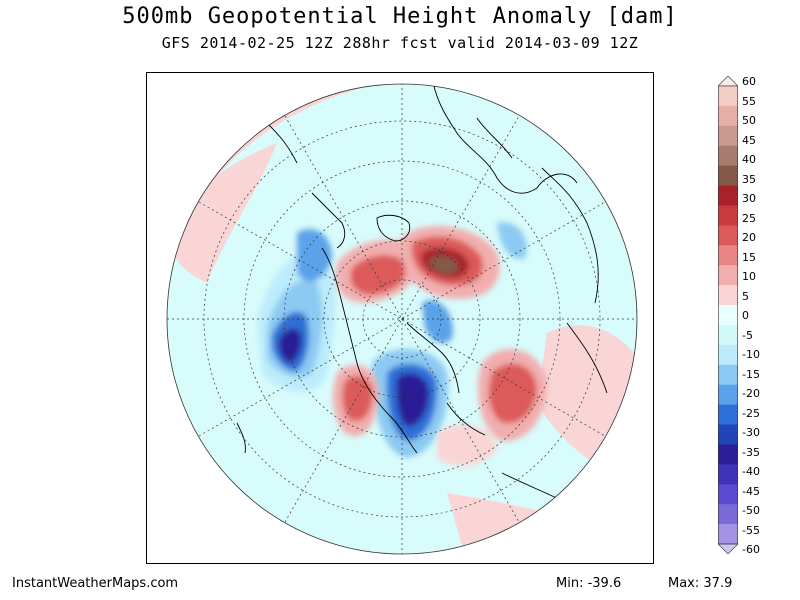 Image resolution: width=800 pixels, height=600 pixels. I want to click on colorbar-tick-label: 40, so click(749, 159).